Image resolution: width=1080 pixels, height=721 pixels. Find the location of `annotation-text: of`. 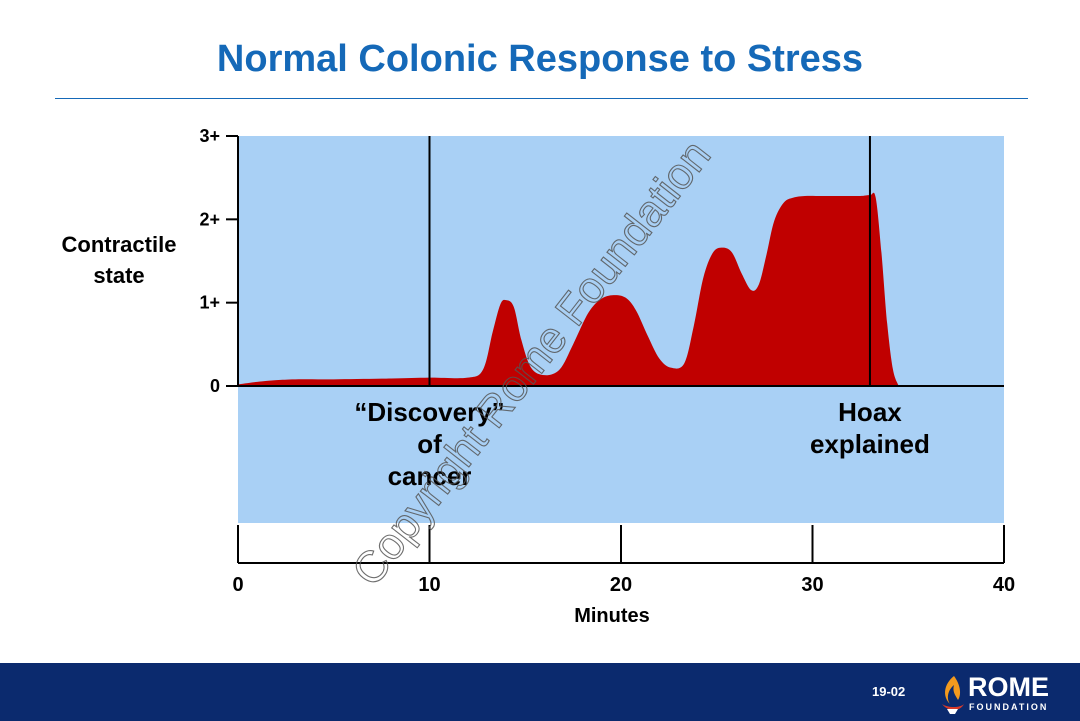

annotation-text: of is located at coordinates (429, 444).